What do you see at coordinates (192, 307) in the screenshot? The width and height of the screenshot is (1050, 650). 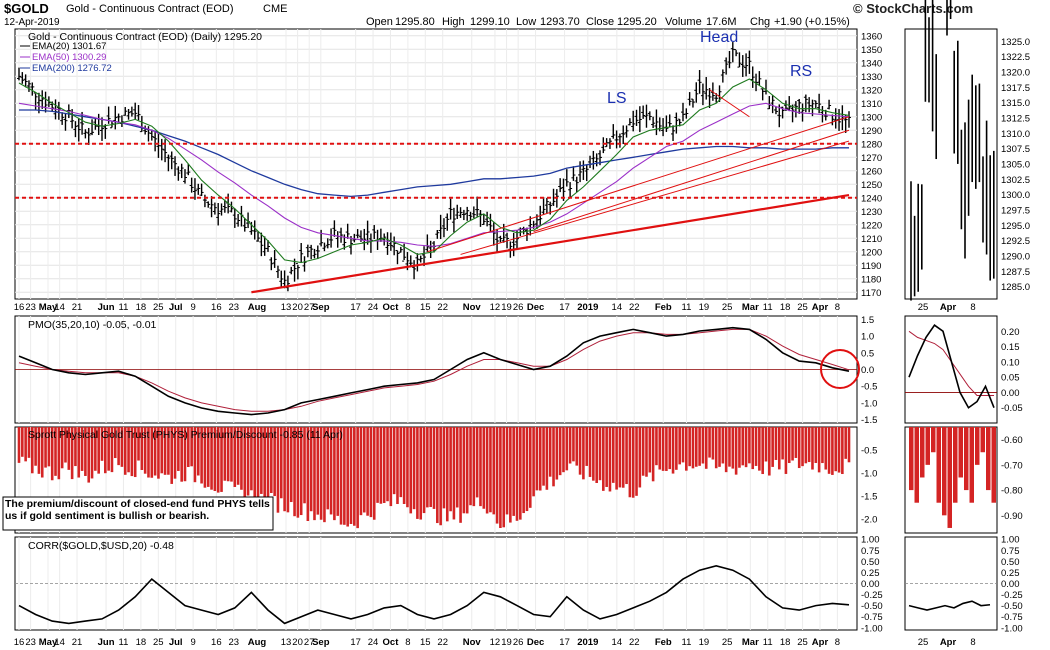 I see `price-x-tick-label: 9` at bounding box center [192, 307].